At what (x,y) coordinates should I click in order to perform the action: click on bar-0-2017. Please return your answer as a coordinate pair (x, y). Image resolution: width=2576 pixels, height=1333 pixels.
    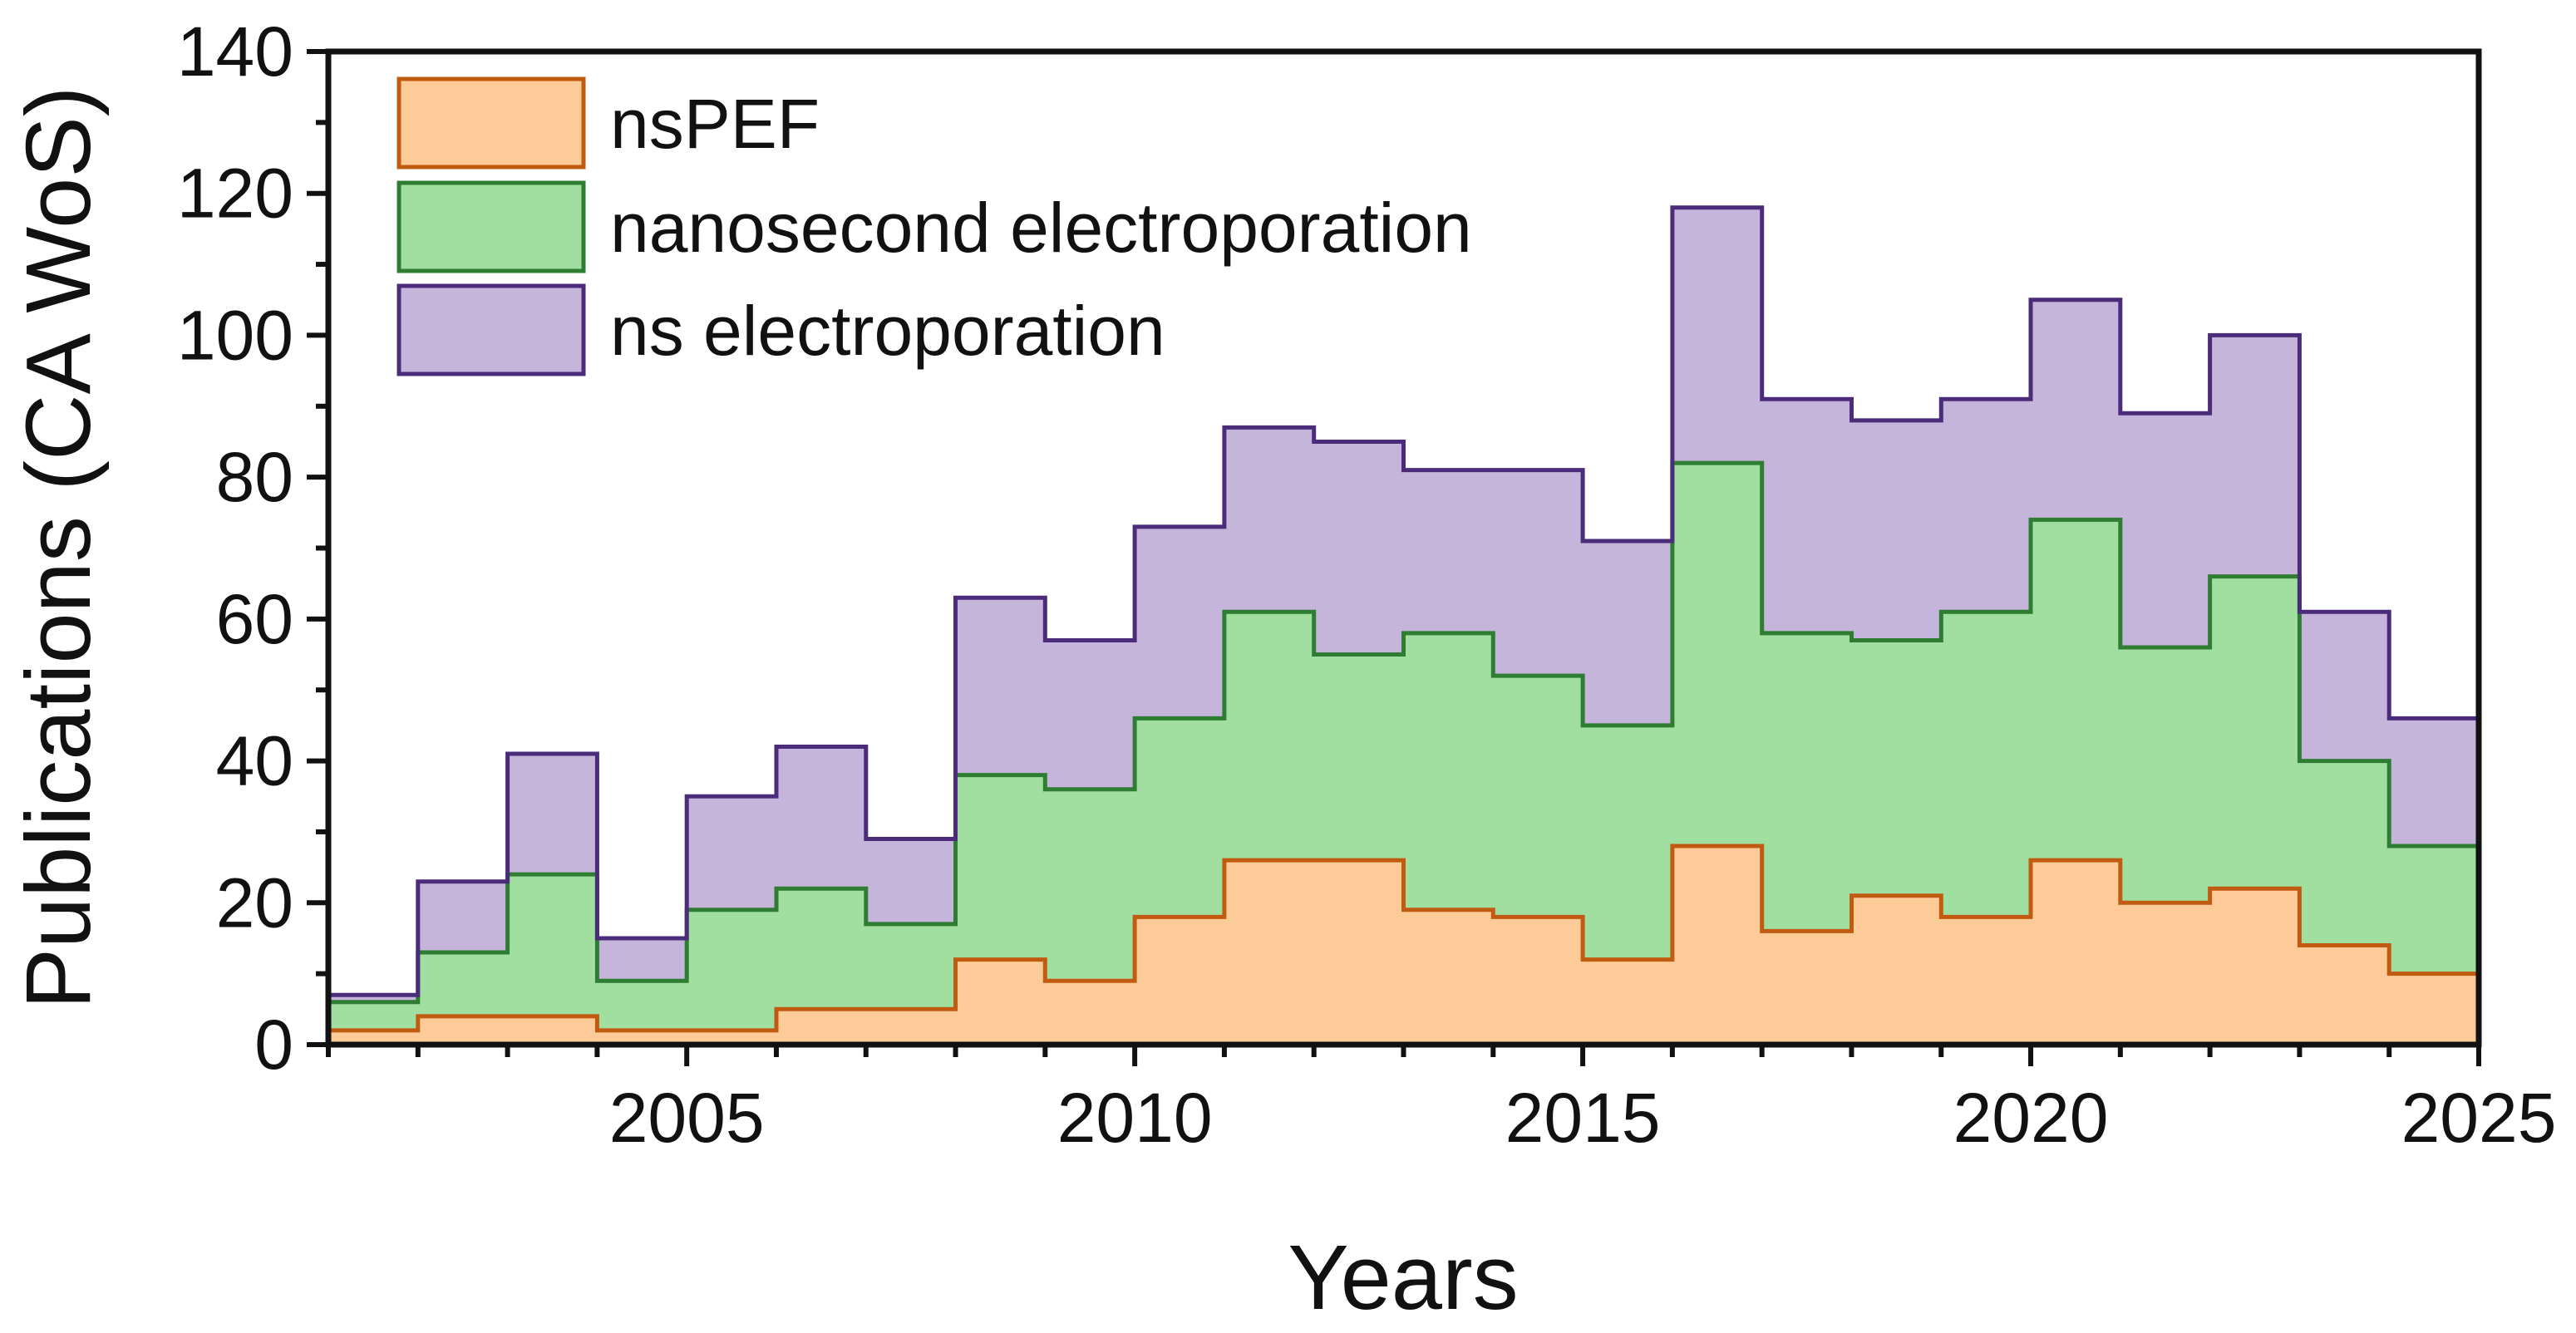
    Looking at the image, I should click on (1807, 988).